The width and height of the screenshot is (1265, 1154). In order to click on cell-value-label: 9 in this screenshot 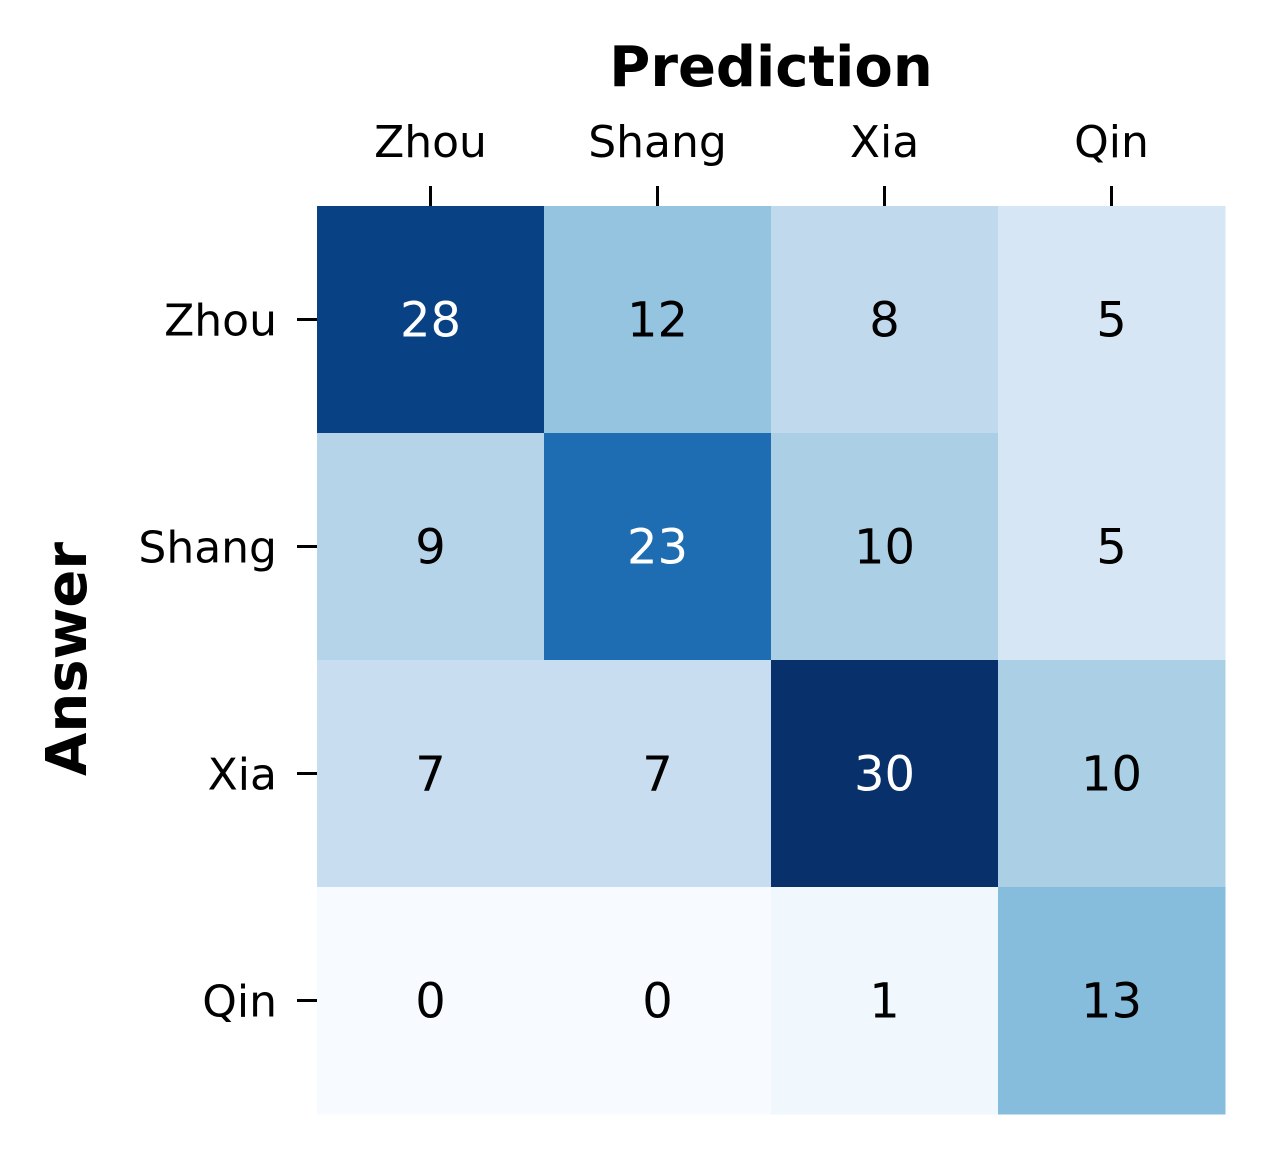, I will do `click(430, 548)`.